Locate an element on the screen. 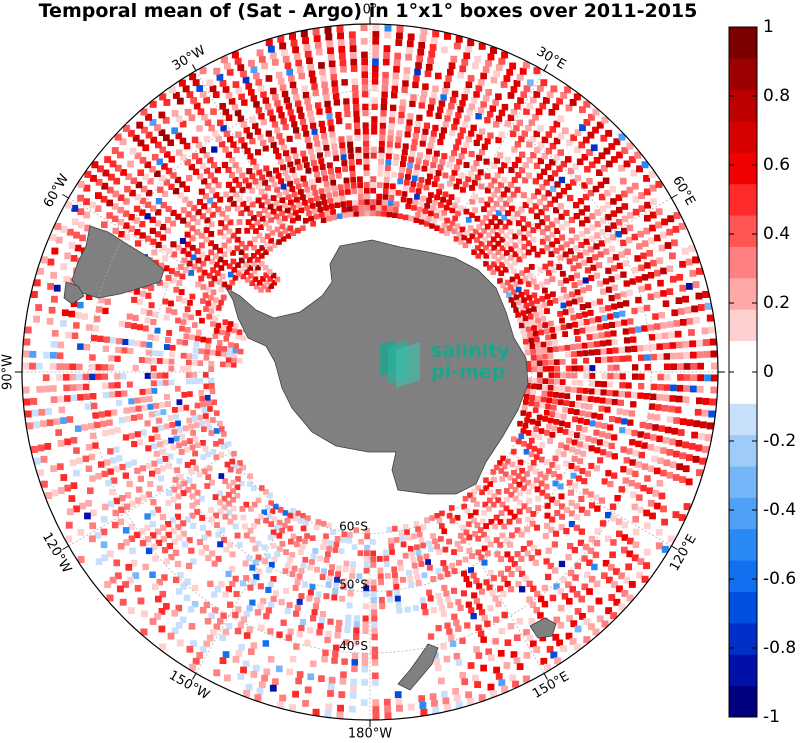 This screenshot has width=801, height=743. meridian-line is located at coordinates (590, 244).